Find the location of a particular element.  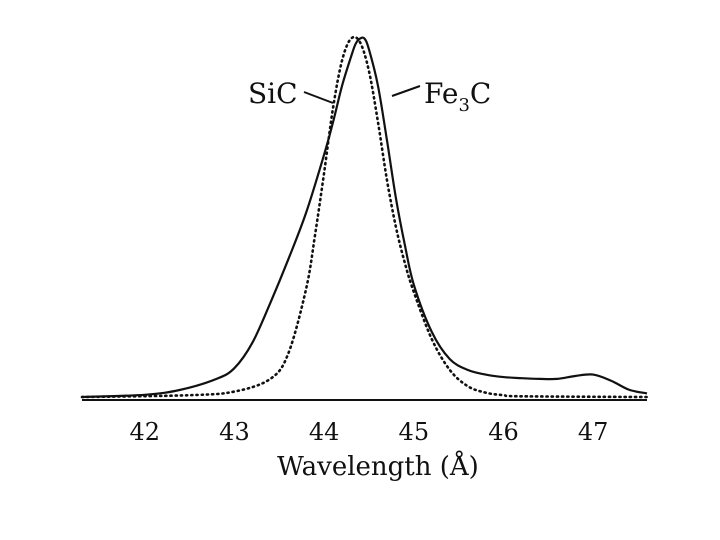

x-tick-label-46: 46 is located at coordinates (503, 432).